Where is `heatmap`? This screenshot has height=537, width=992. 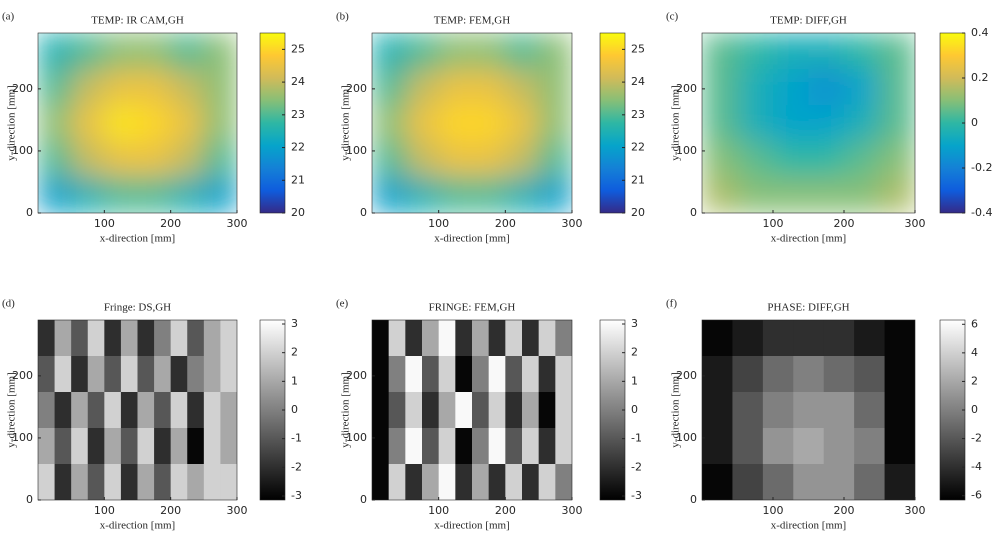 heatmap is located at coordinates (137, 123).